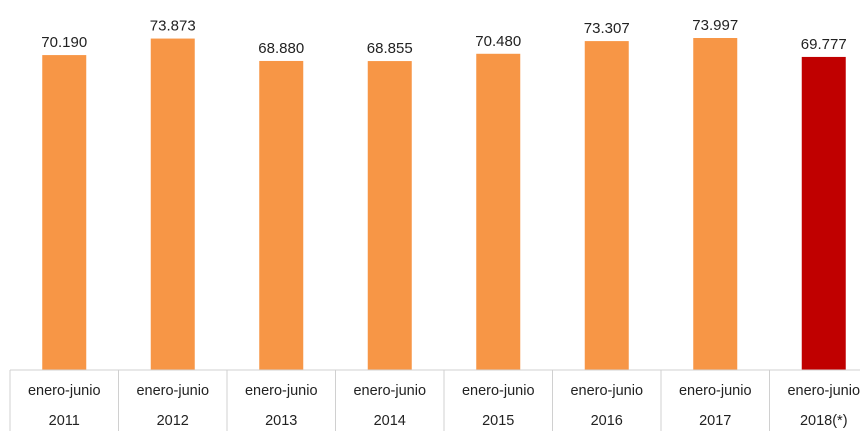  What do you see at coordinates (824, 421) in the screenshot?
I see `category-label-7-line-1: 2018(*)` at bounding box center [824, 421].